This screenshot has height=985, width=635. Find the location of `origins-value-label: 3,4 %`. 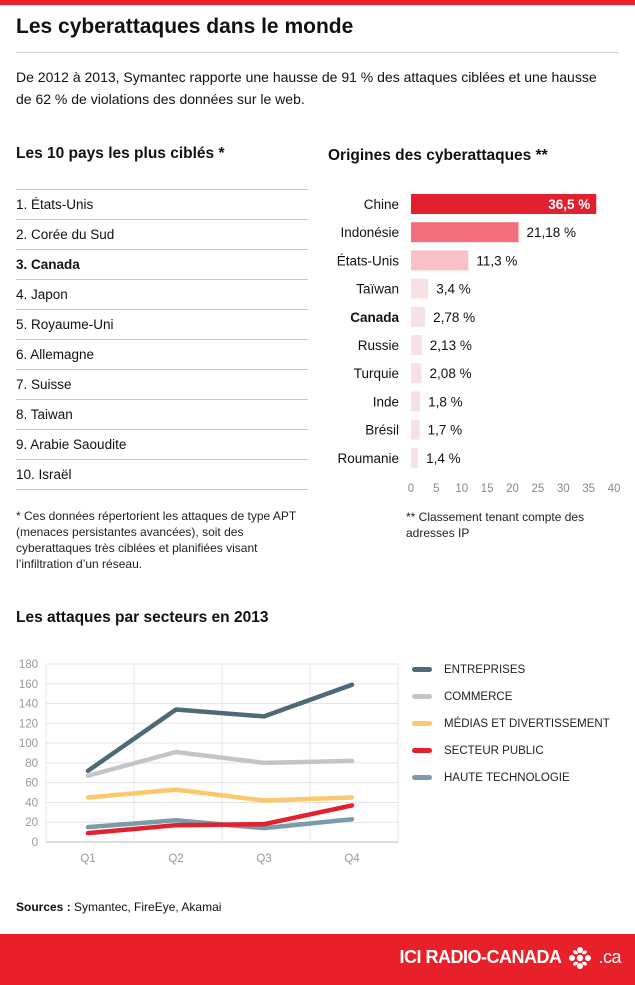

origins-value-label: 3,4 % is located at coordinates (453, 289).